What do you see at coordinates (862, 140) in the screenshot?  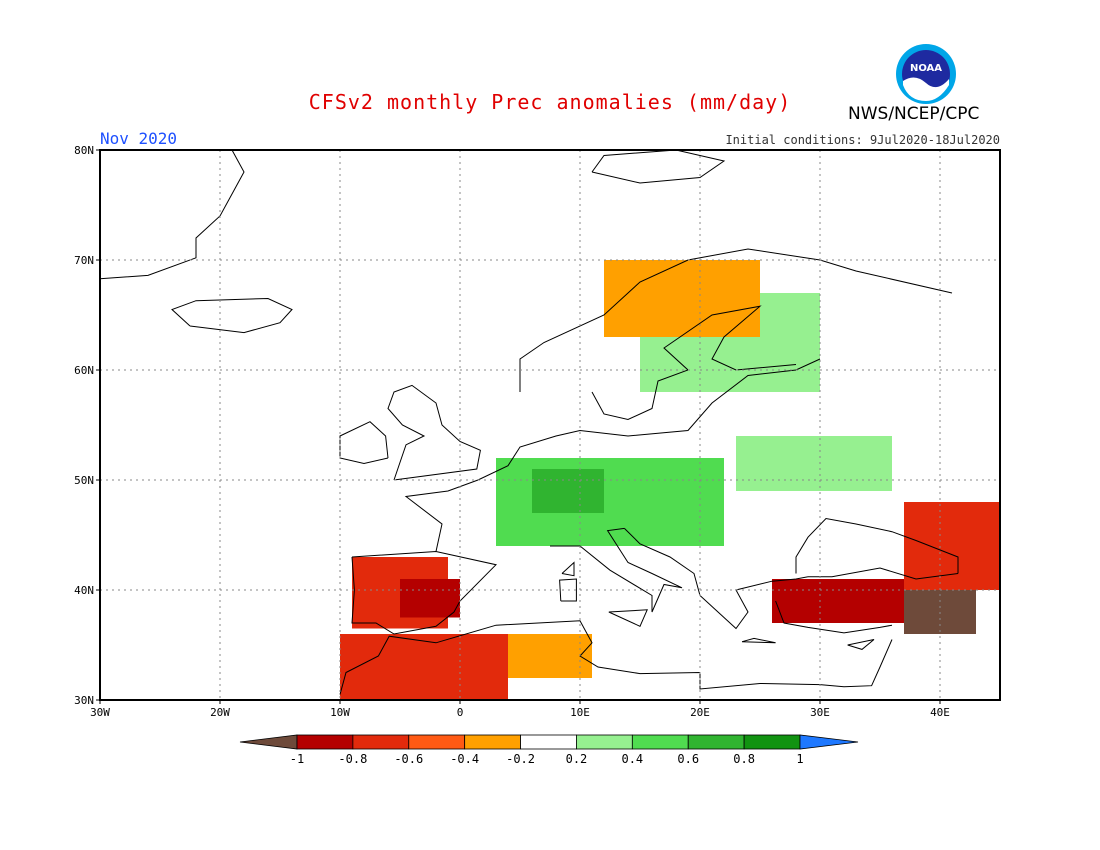 I see `initial-conditions: Initial conditions: 9Jul2020-18Jul2020` at bounding box center [862, 140].